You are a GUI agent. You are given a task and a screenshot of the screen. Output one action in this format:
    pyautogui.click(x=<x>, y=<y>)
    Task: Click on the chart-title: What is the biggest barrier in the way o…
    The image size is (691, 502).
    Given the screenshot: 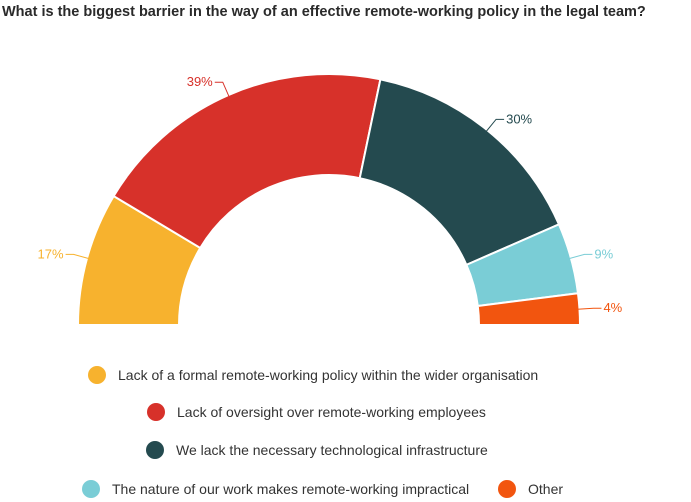 What is the action you would take?
    pyautogui.click(x=324, y=12)
    